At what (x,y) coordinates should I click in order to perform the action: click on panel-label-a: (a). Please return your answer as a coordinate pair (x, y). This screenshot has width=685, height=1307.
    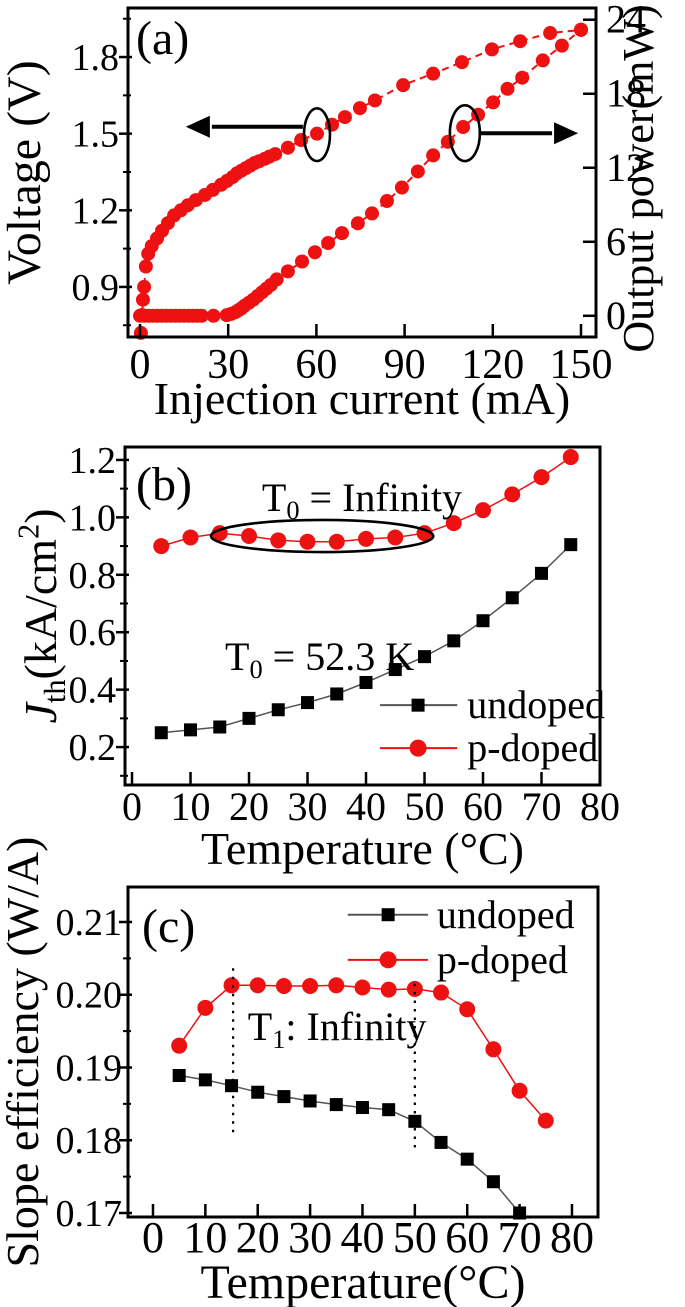
    Looking at the image, I should click on (162, 38).